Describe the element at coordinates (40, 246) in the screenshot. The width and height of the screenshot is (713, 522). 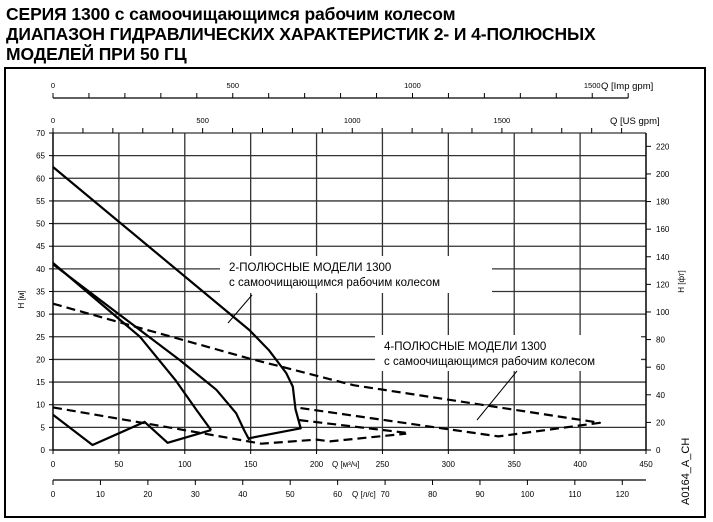
I see `y-tick-label: 45` at that location.